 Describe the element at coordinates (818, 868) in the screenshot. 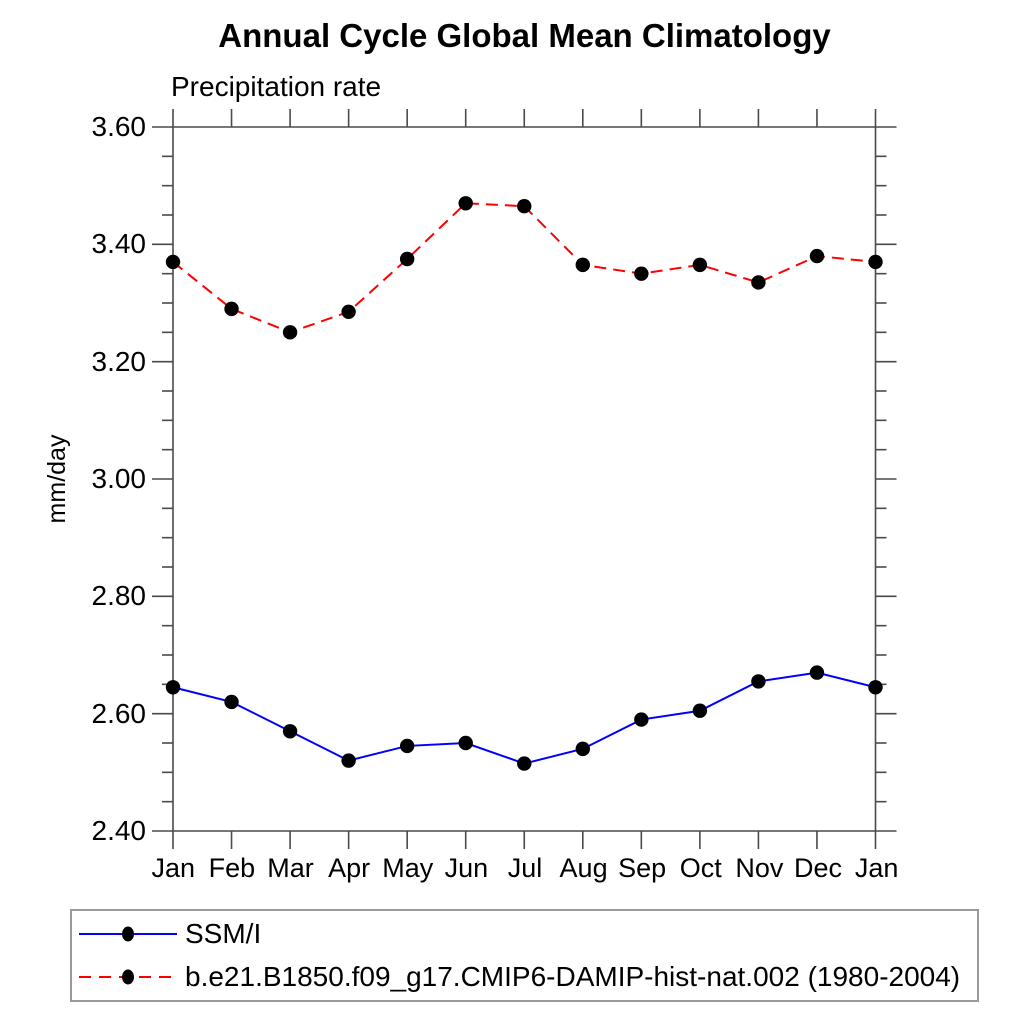

I see `month-label: Dec` at that location.